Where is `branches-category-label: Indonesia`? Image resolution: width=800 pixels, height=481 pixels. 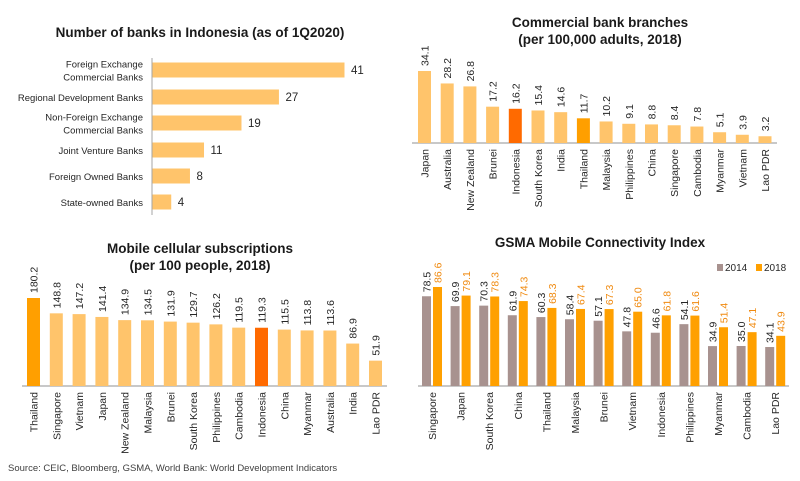 branches-category-label: Indonesia is located at coordinates (516, 172).